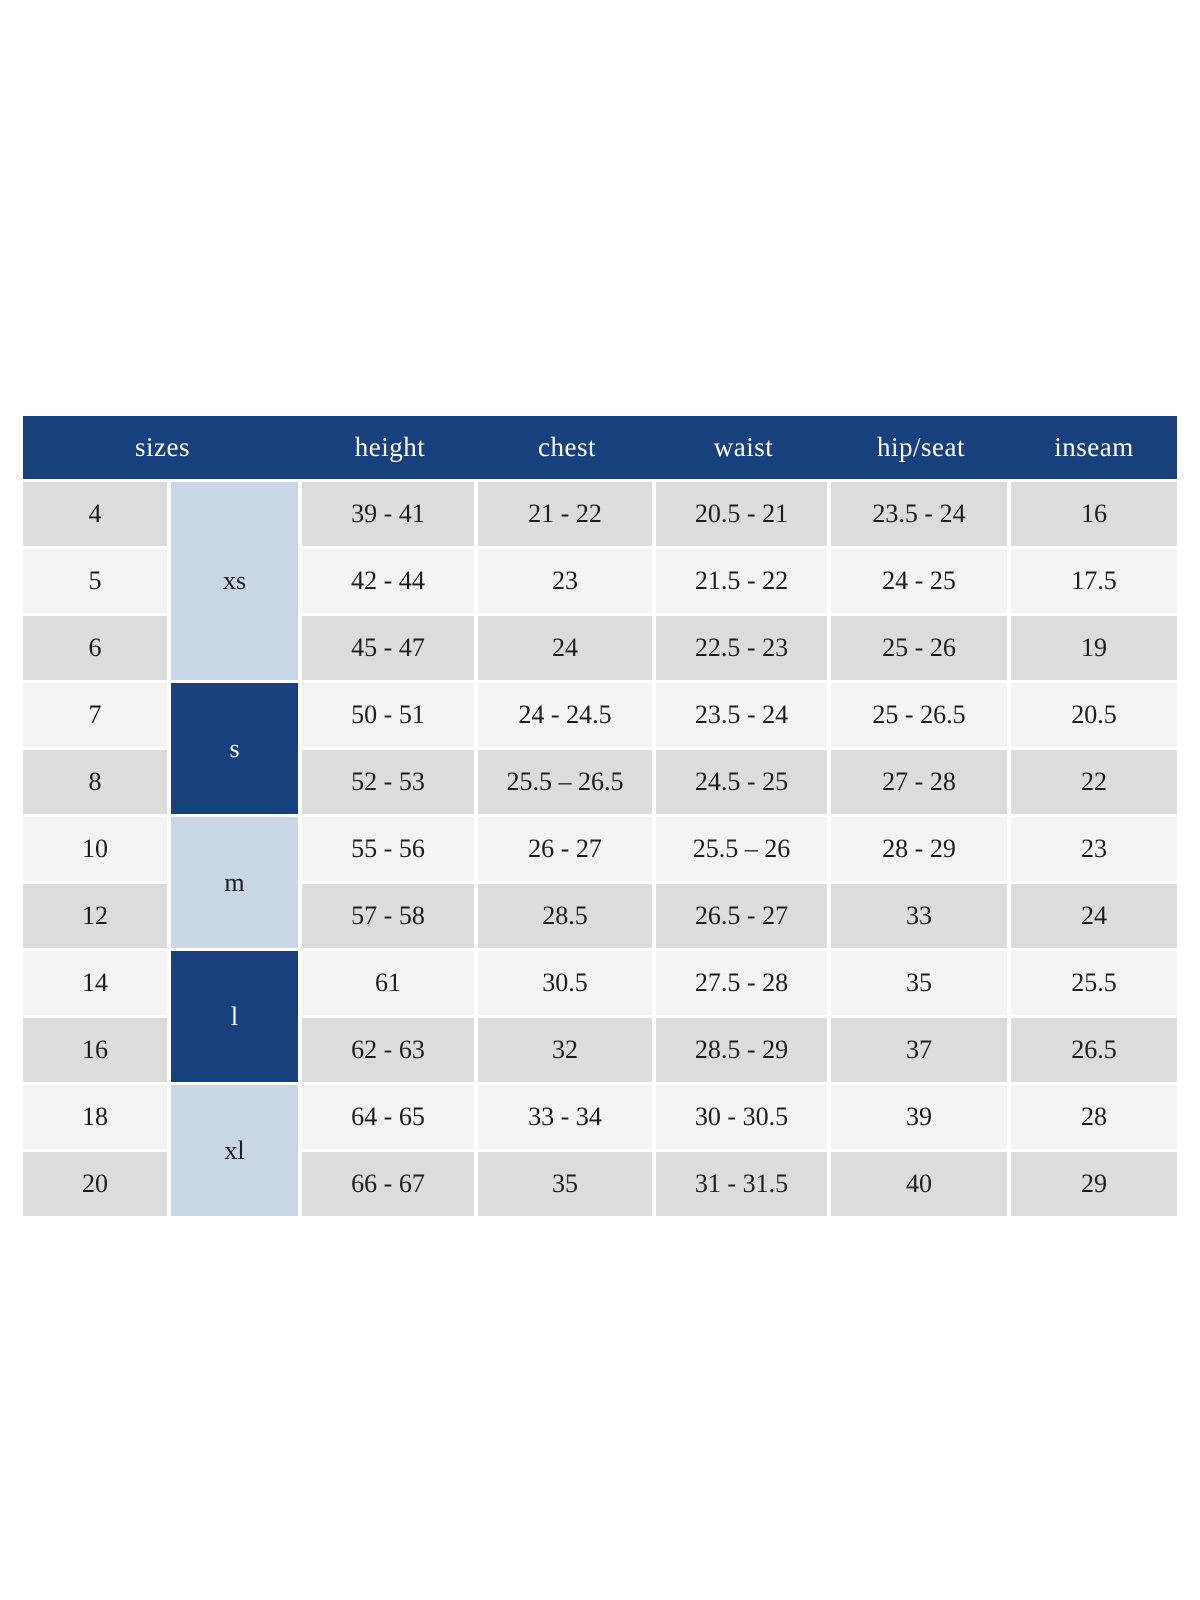  I want to click on measurement-cell: 26 - 27, so click(567, 850).